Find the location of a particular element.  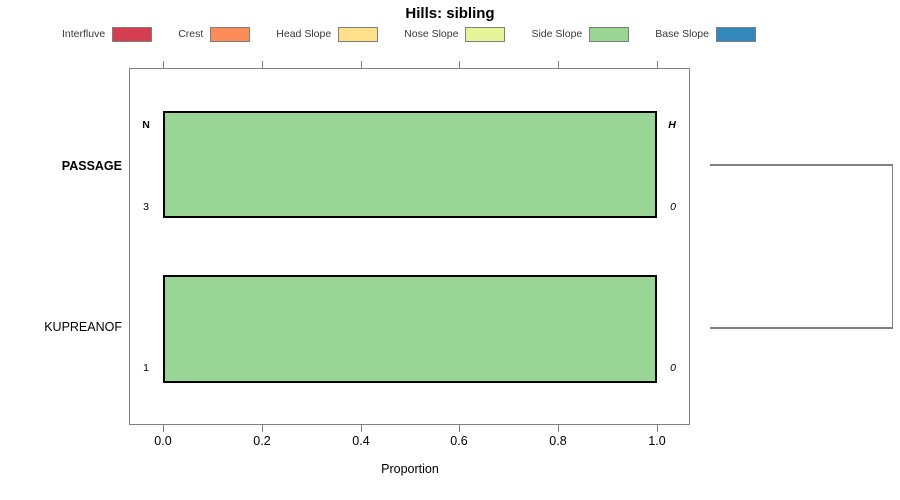

legend-swatch-interfluve is located at coordinates (132, 34).